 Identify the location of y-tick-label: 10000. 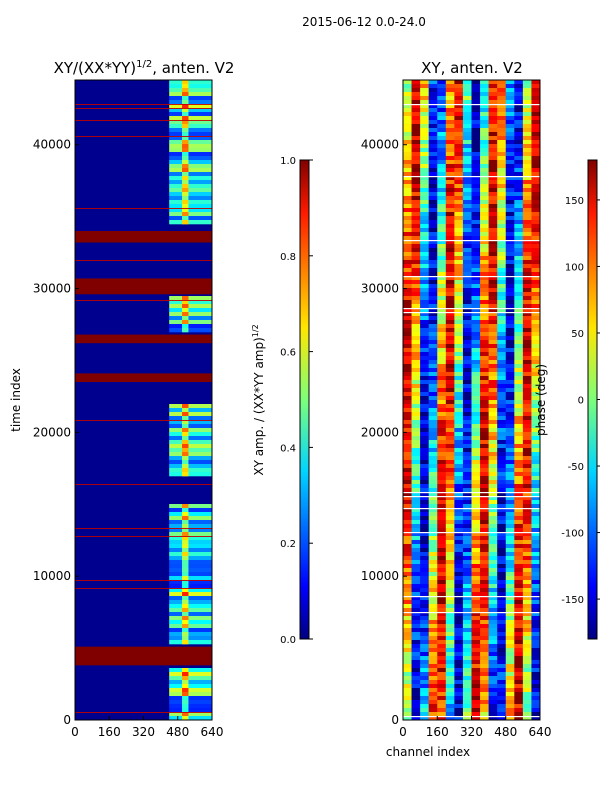
(380, 576).